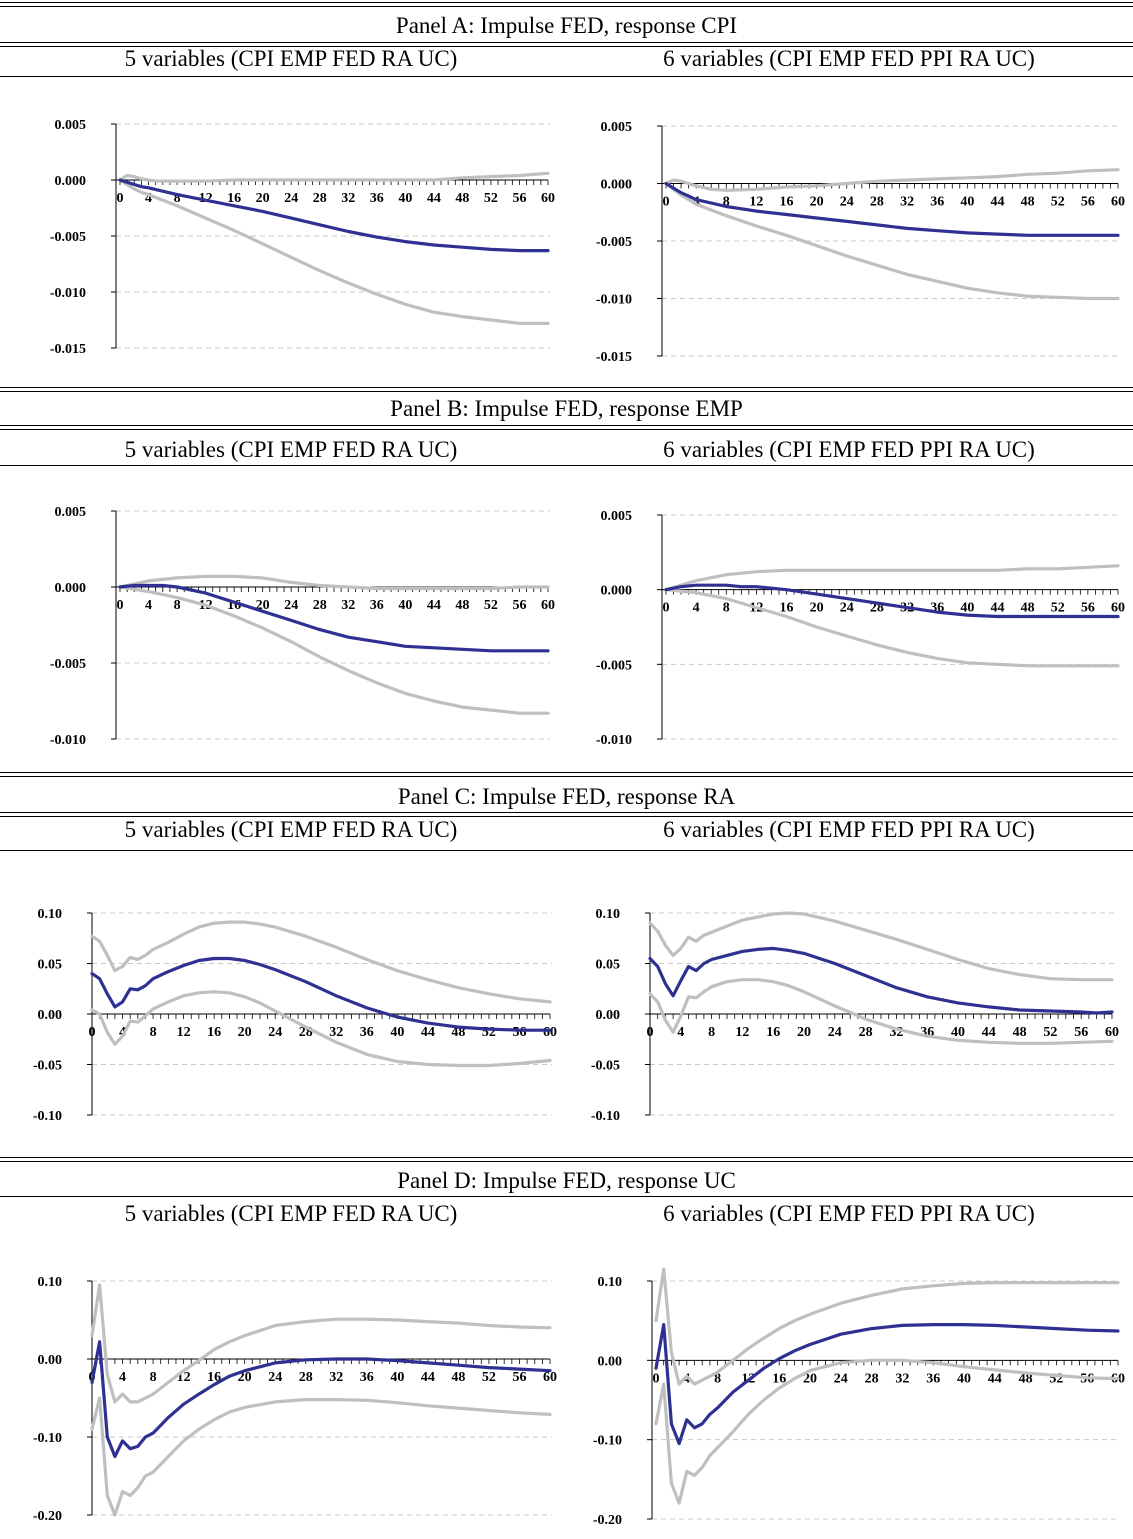 The image size is (1133, 1539). Describe the element at coordinates (566, 2) in the screenshot. I see `panel-a-top-rule` at that location.